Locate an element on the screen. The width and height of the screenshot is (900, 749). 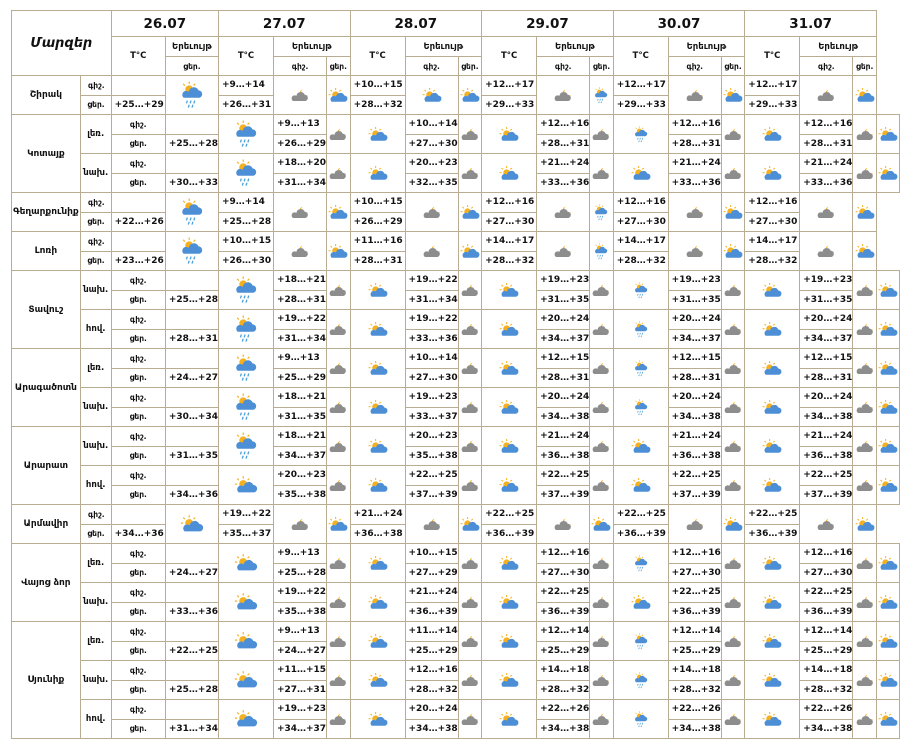
temp-range: +37…+39 is located at coordinates (694, 494).